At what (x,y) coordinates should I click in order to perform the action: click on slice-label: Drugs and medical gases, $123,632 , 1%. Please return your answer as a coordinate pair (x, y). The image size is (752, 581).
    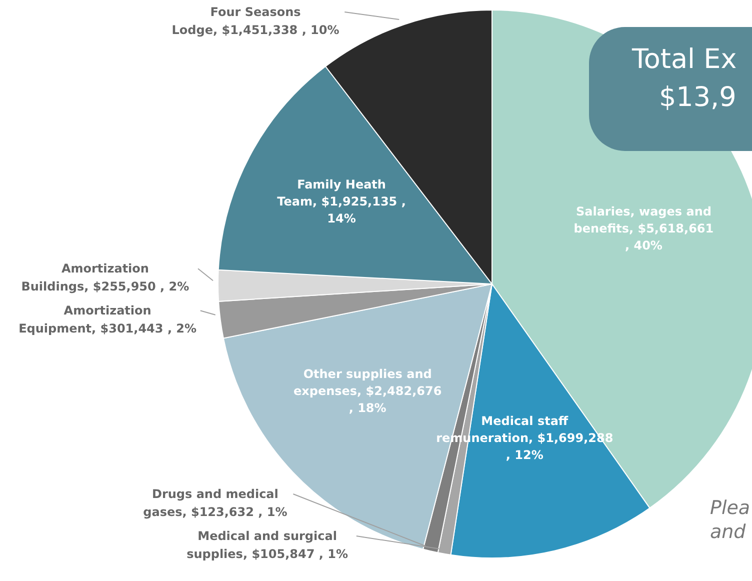
    Looking at the image, I should click on (215, 503).